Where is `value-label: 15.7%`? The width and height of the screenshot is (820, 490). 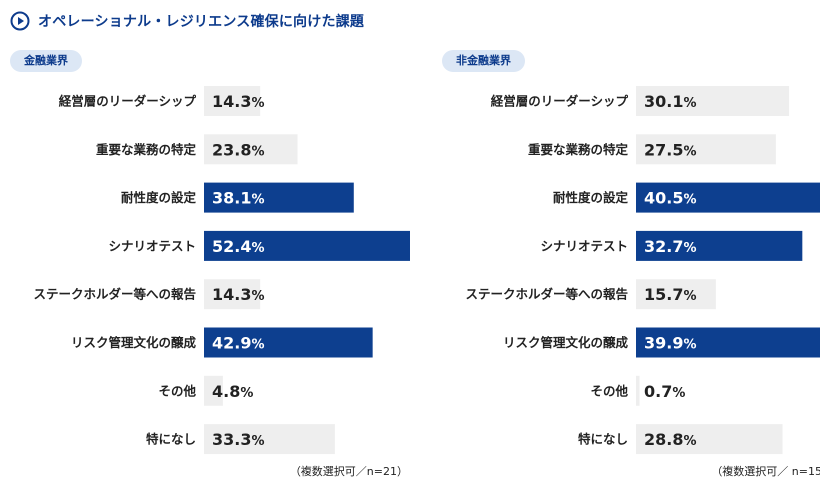
value-label: 15.7% is located at coordinates (670, 294).